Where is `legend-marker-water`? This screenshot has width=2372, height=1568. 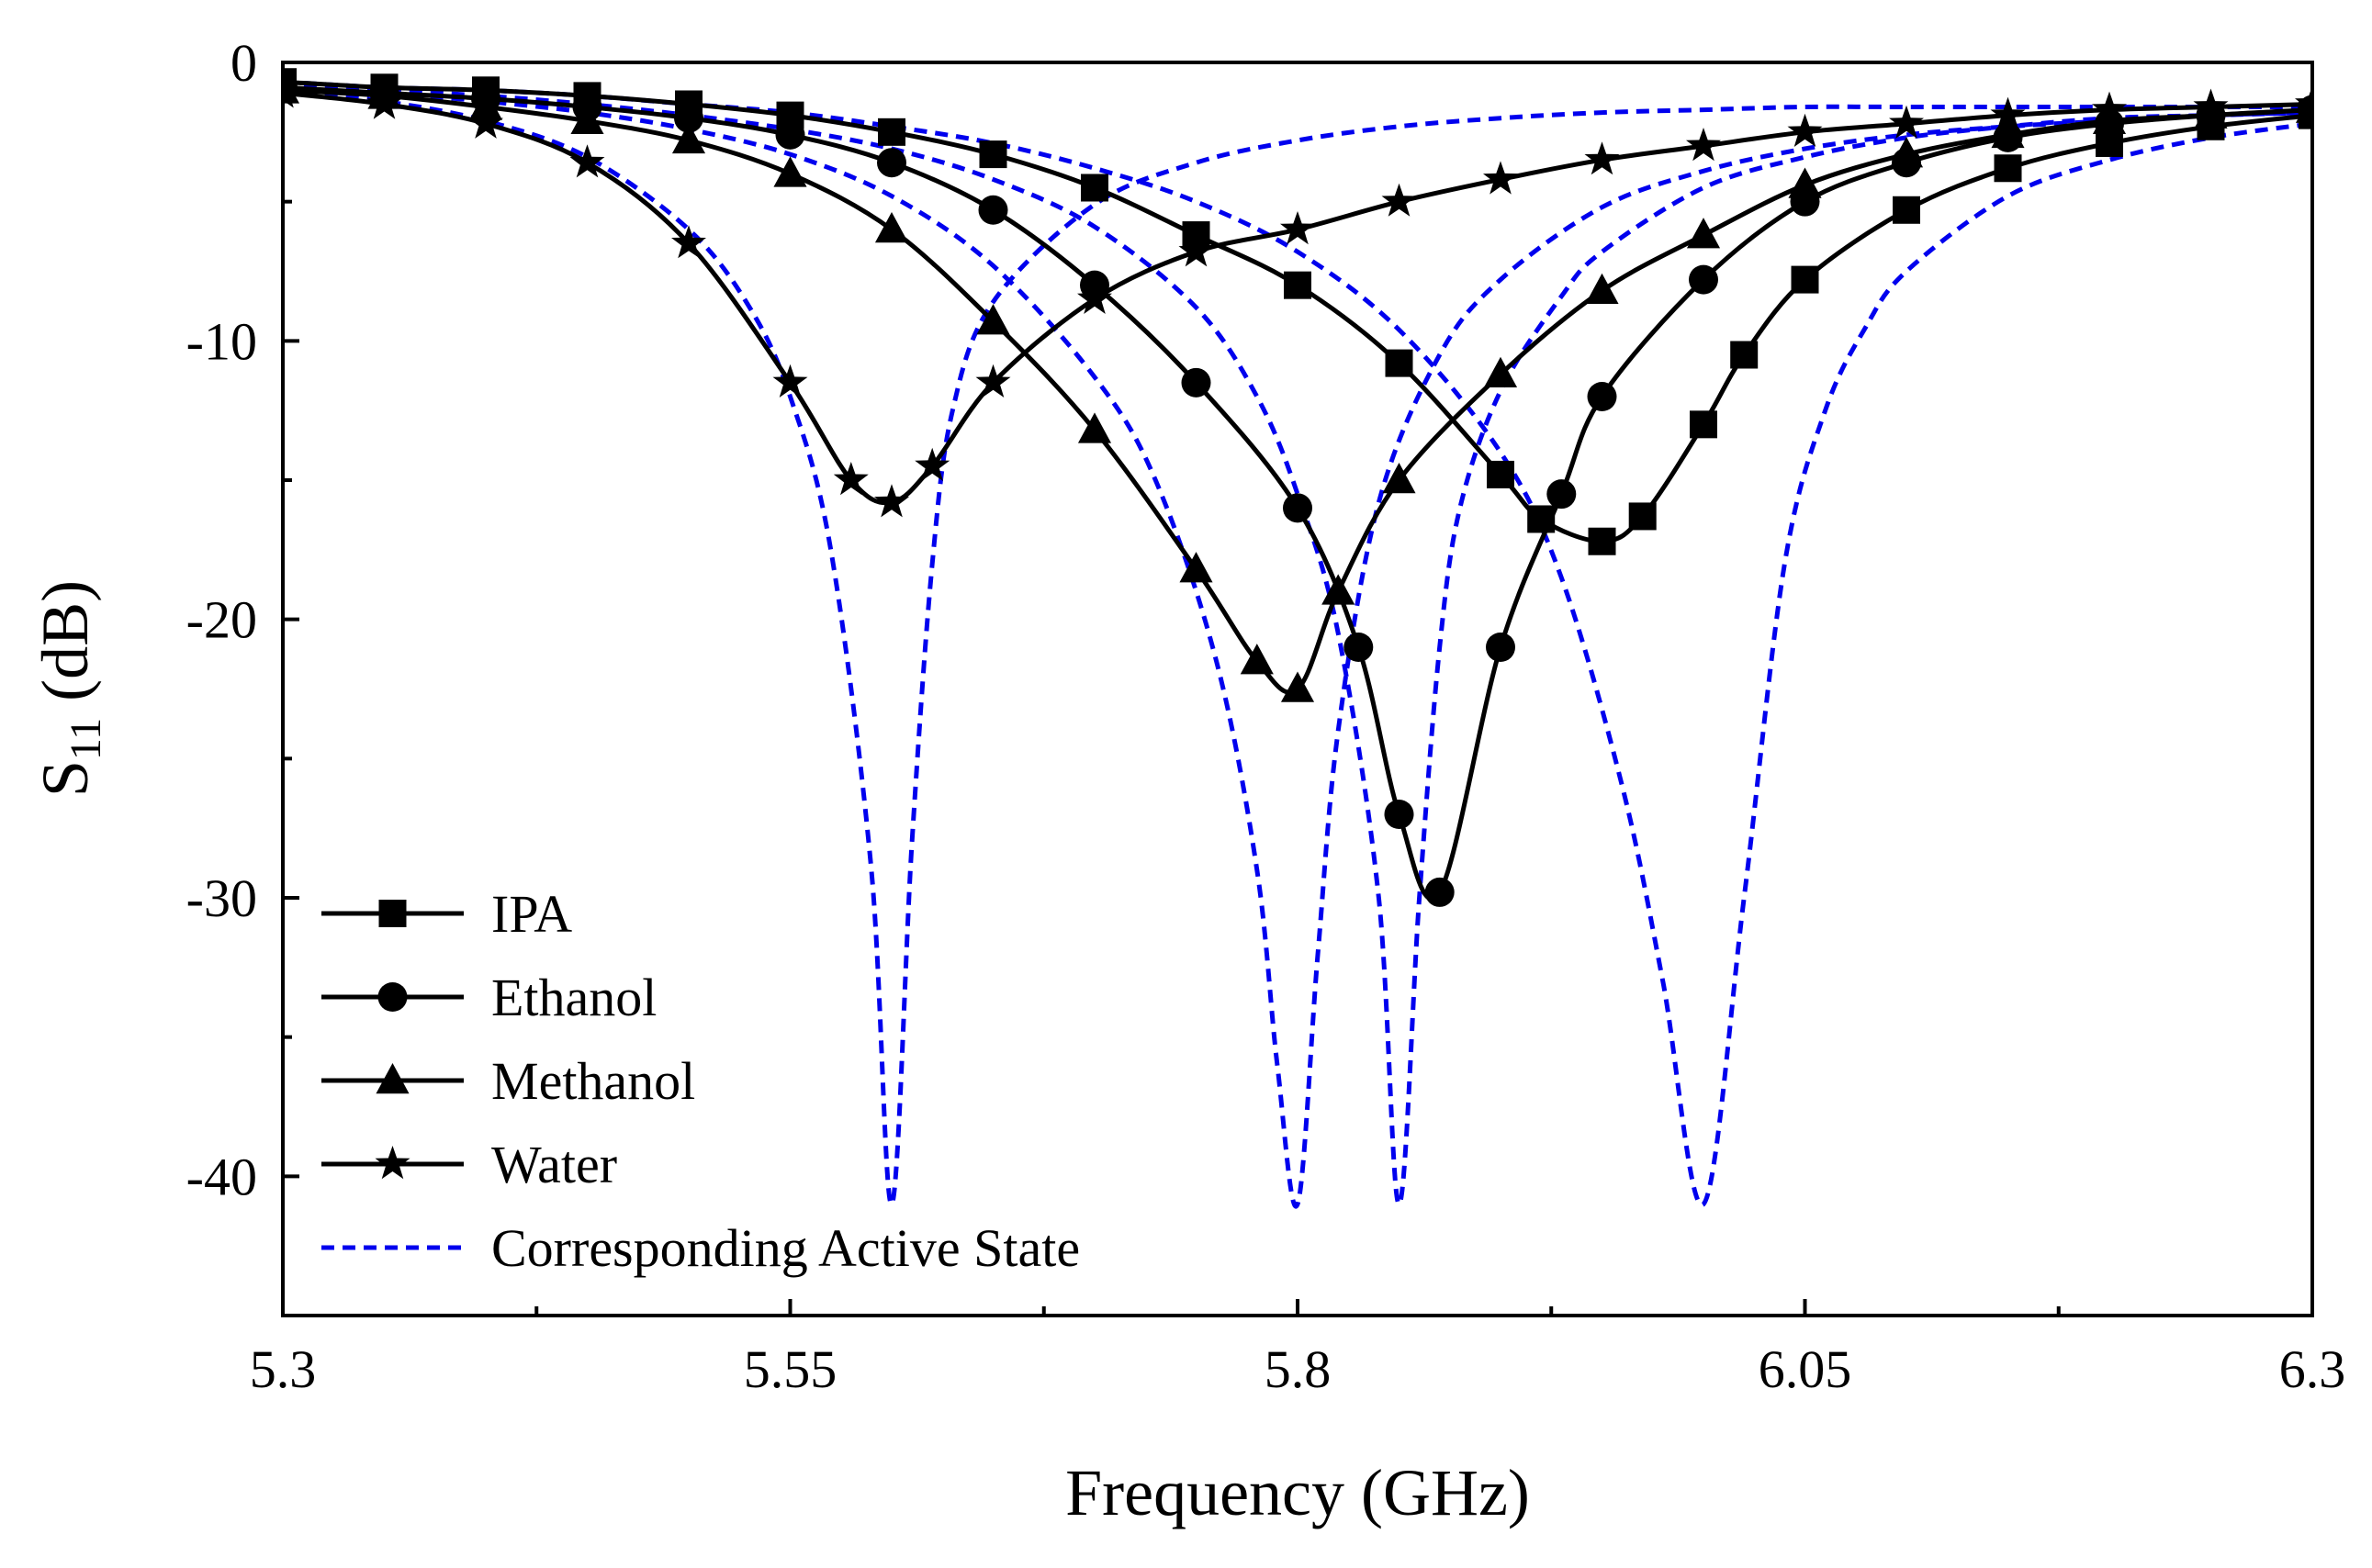
legend-marker-water is located at coordinates (392, 1163).